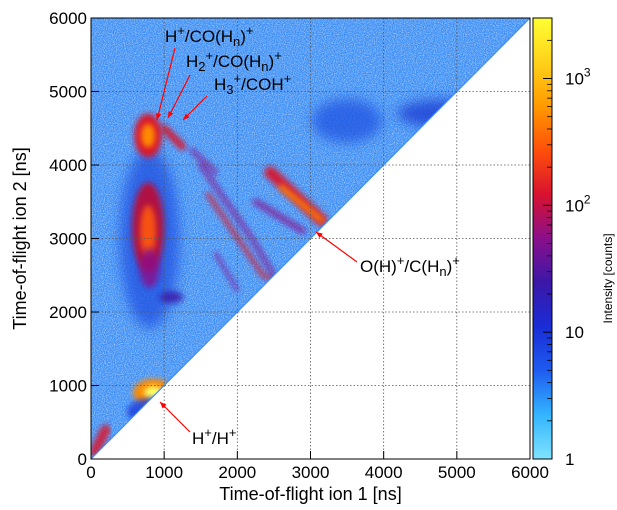  I want to click on y-tick-label: 6000, so click(68, 18).